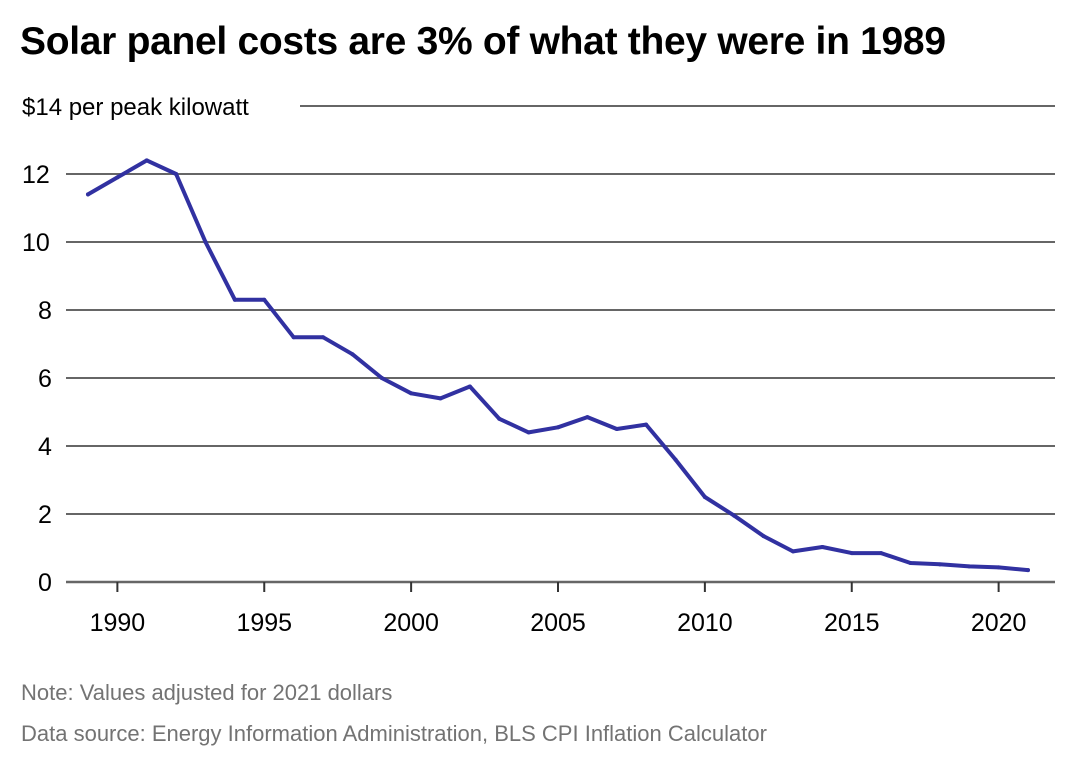 The width and height of the screenshot is (1080, 770). Describe the element at coordinates (45, 583) in the screenshot. I see `y-tick-label: 0` at that location.